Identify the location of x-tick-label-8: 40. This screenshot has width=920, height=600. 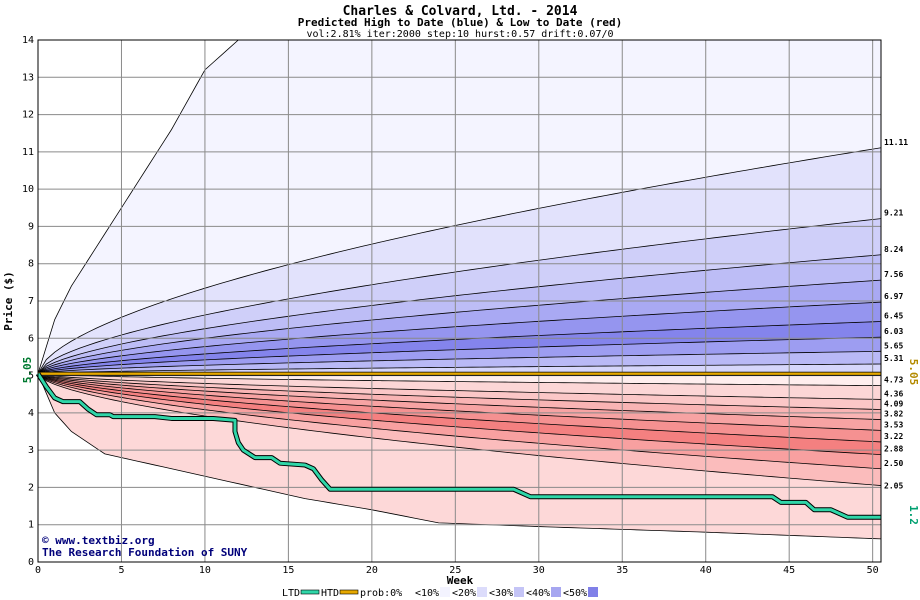
(706, 570).